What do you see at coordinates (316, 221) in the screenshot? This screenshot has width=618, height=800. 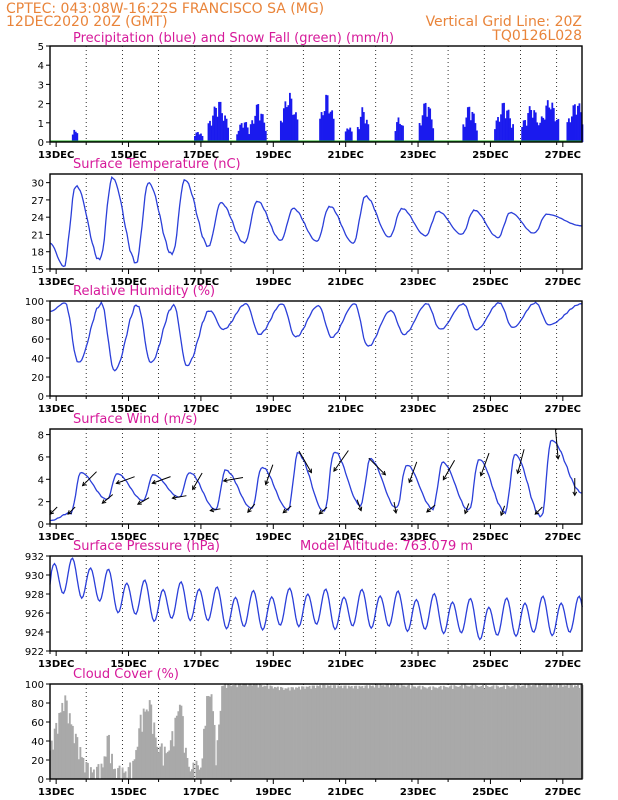 I see `panel-frame-temperature` at bounding box center [316, 221].